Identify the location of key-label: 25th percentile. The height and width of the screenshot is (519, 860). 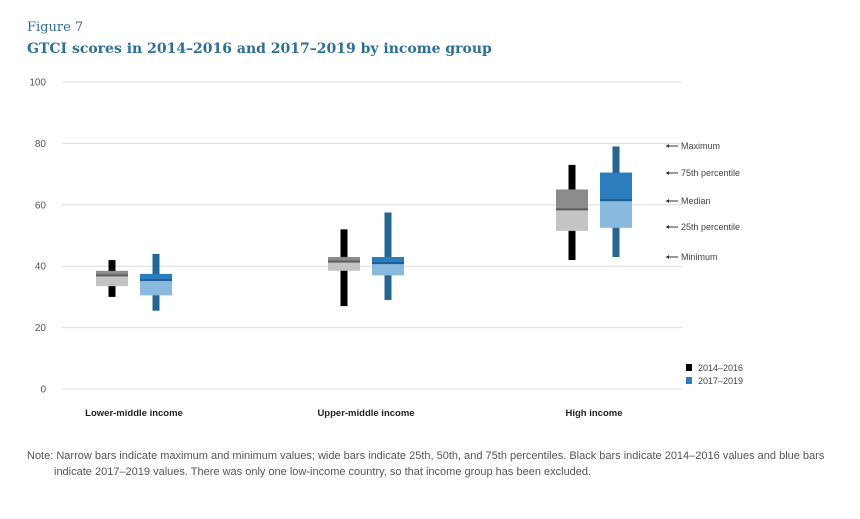
(710, 227).